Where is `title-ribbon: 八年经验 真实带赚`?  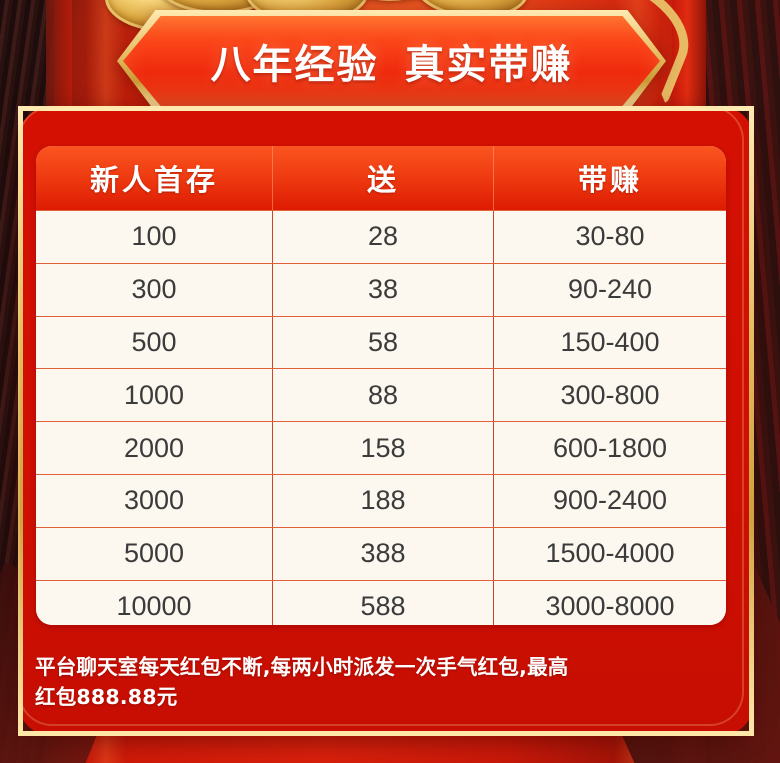
title-ribbon: 八年经验 真实带赚 is located at coordinates (391, 61).